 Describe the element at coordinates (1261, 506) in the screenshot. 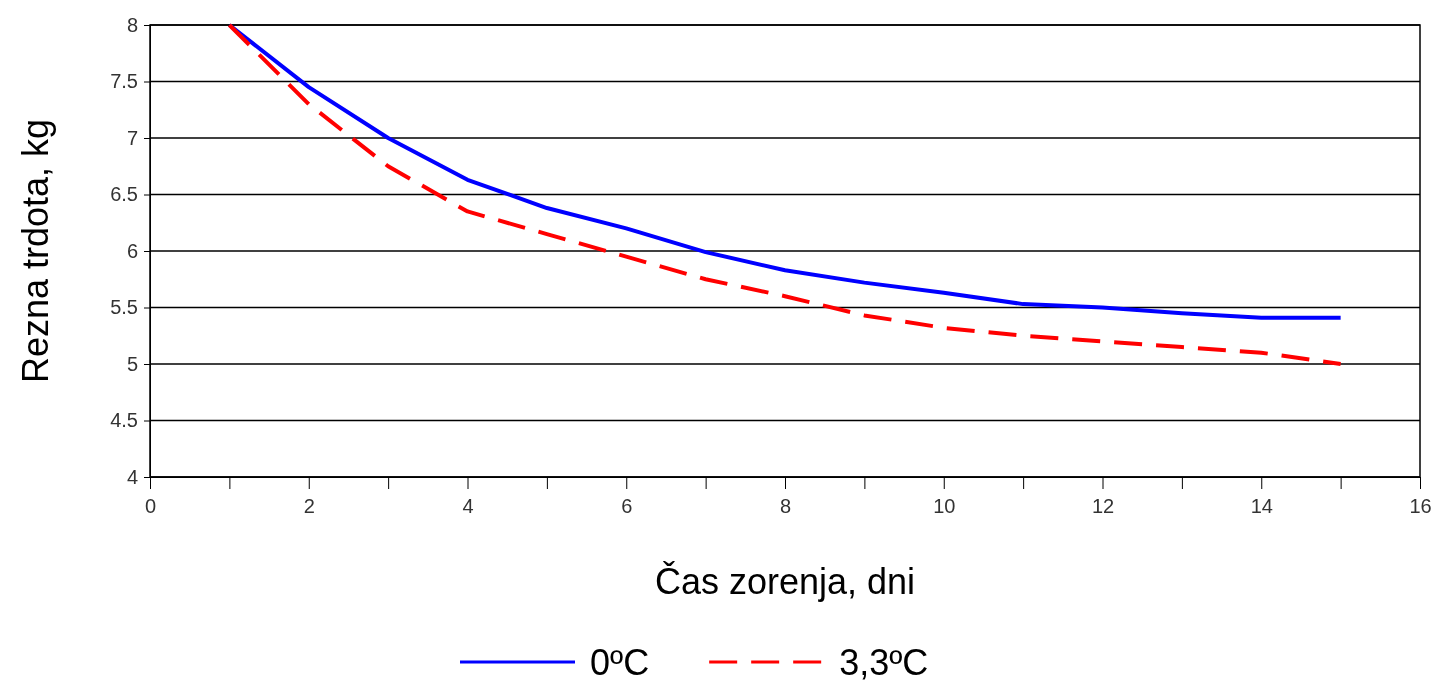

I see `x-tick-label: 14` at that location.